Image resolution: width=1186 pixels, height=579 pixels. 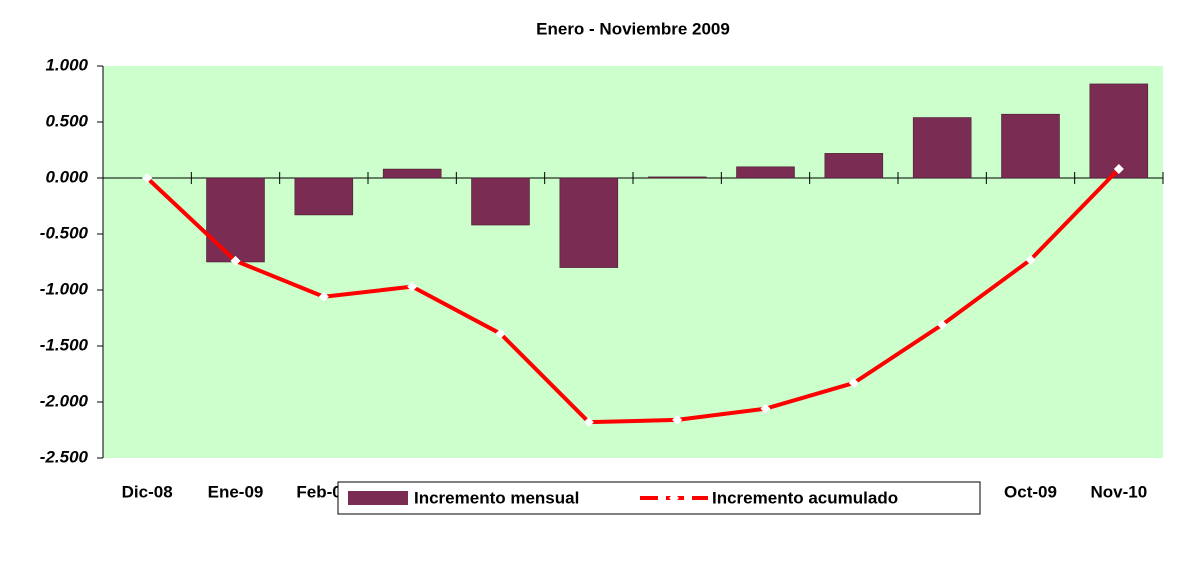 What do you see at coordinates (64, 344) in the screenshot?
I see `y-tick-label: -1.500` at bounding box center [64, 344].